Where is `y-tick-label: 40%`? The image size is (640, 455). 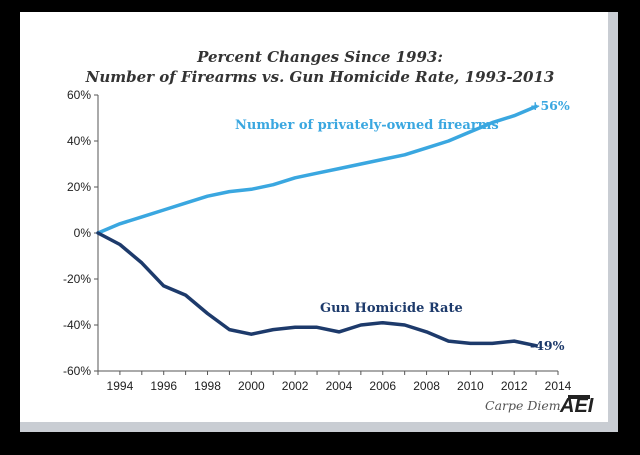
y-tick-label: 40% is located at coordinates (79, 141).